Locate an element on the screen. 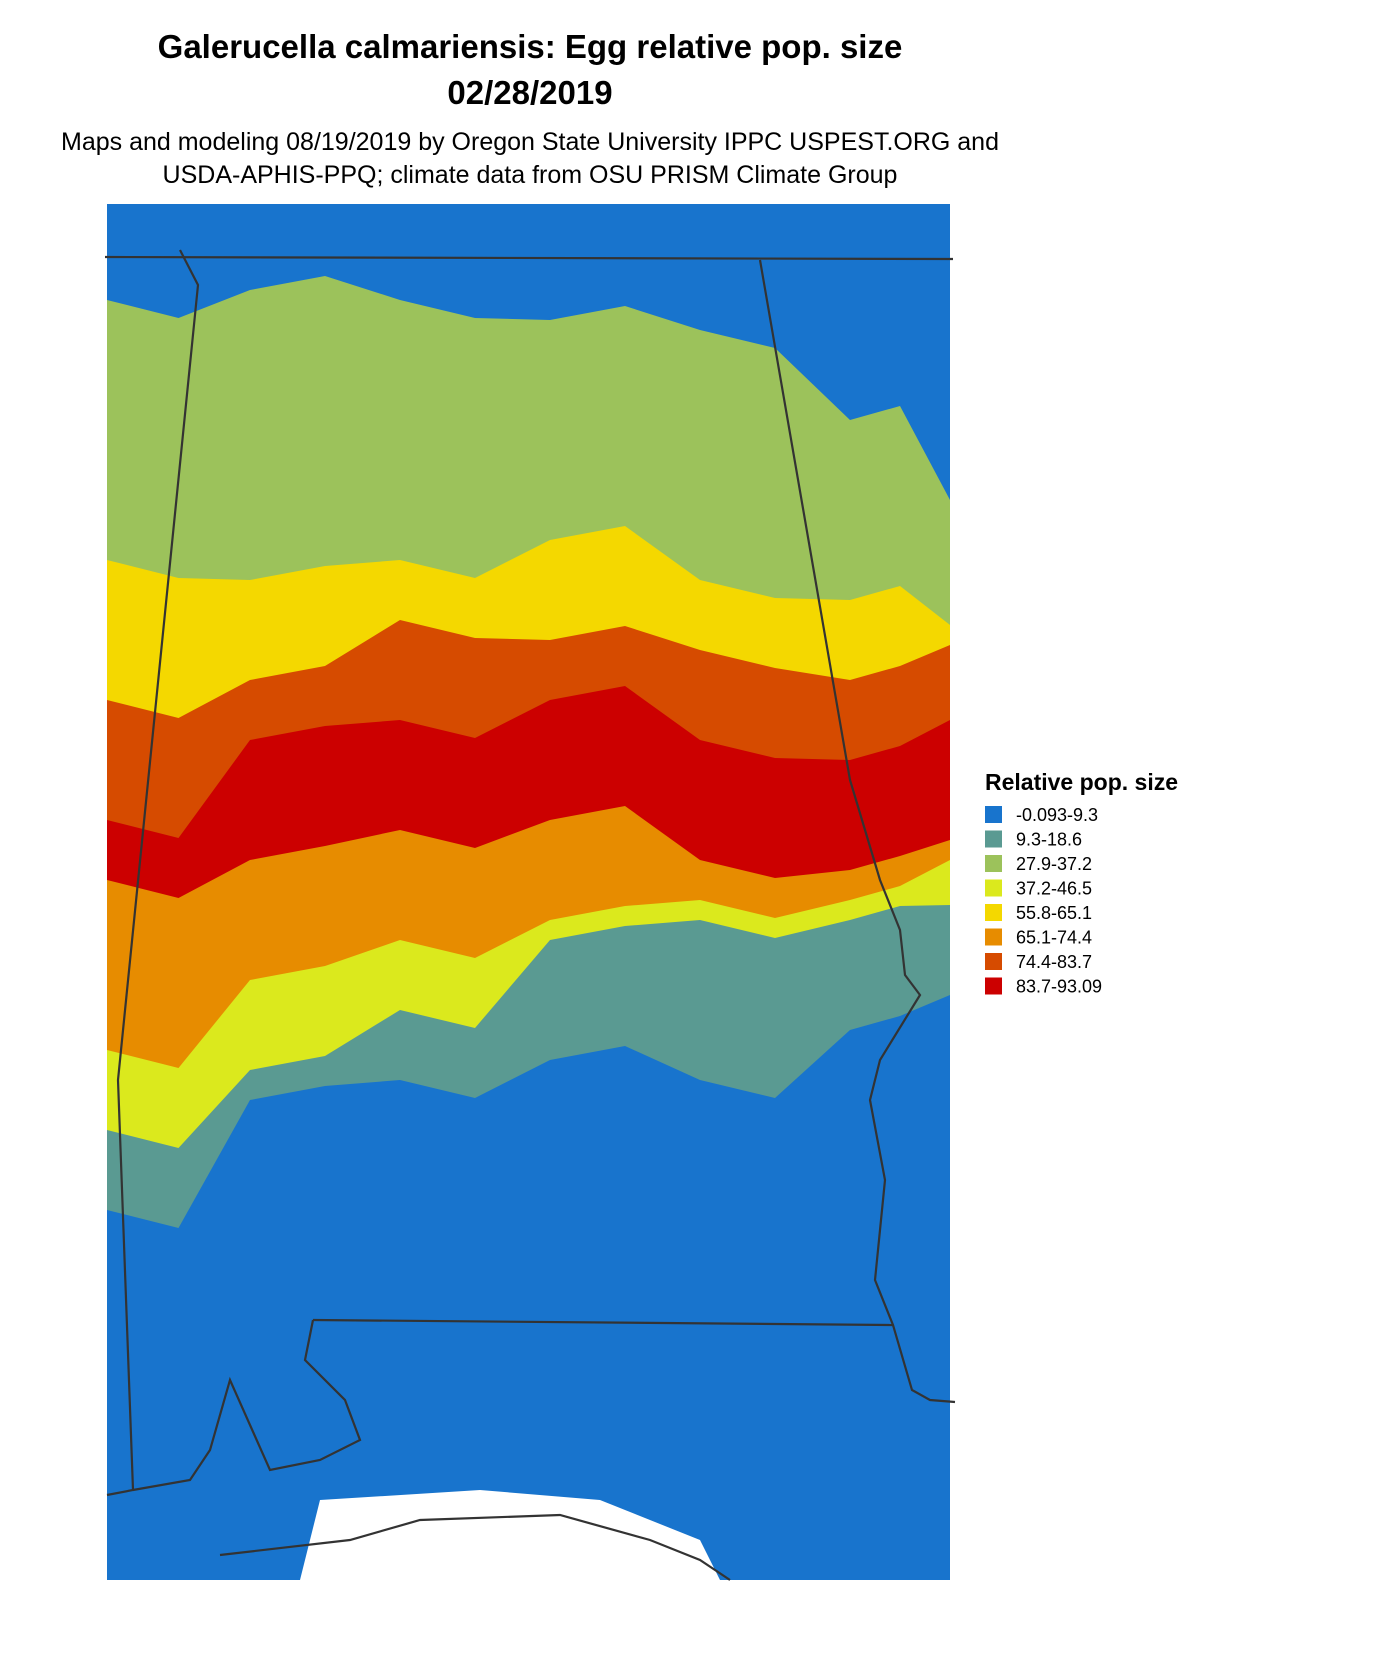 Image resolution: width=1400 pixels, height=1670 pixels. legend-label: 9.3-18.6 is located at coordinates (1049, 840).